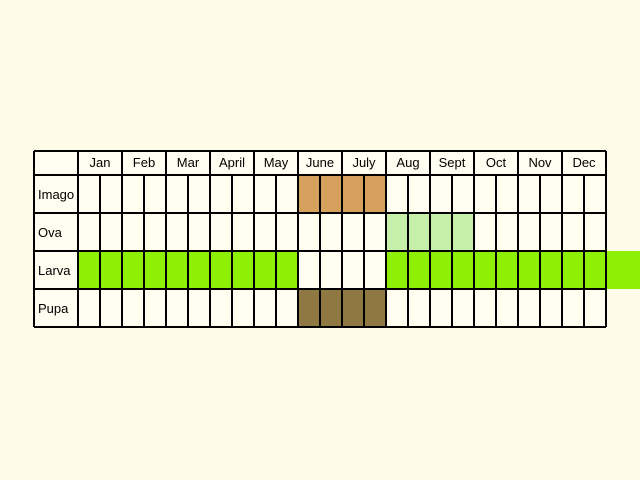 This screenshot has width=640, height=480. Describe the element at coordinates (232, 162) in the screenshot. I see `month-header: April` at that location.